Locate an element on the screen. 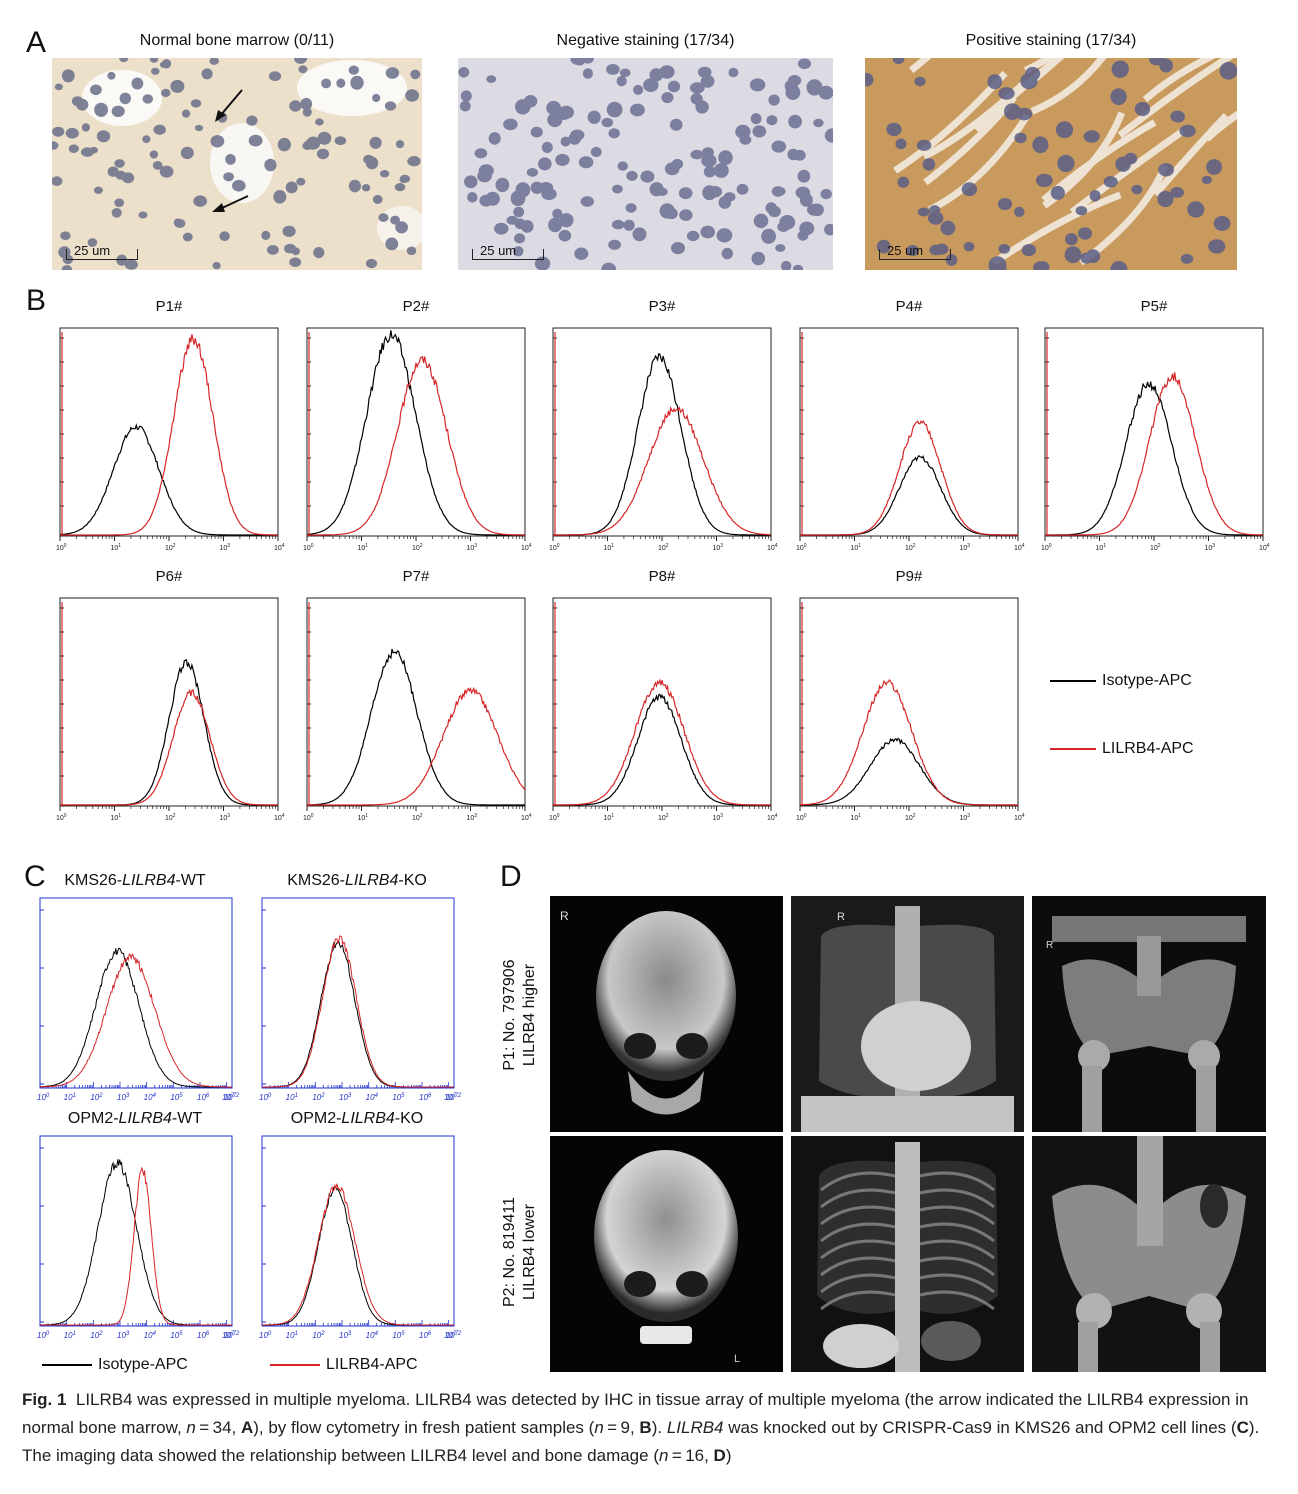 This screenshot has height=1494, width=1298. x-tick-label: 107 is located at coordinates (230, 1335).